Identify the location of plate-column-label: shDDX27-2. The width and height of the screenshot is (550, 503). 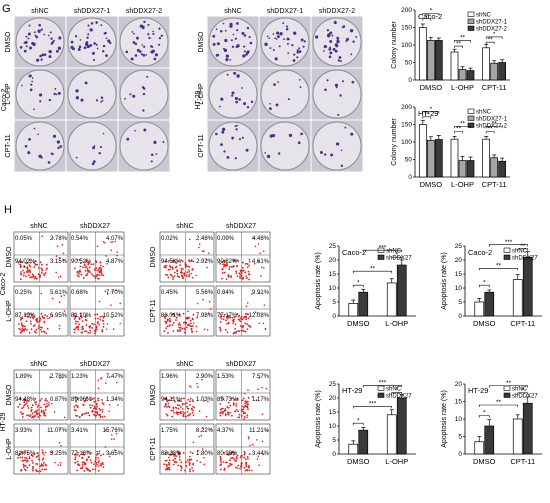
(144, 11).